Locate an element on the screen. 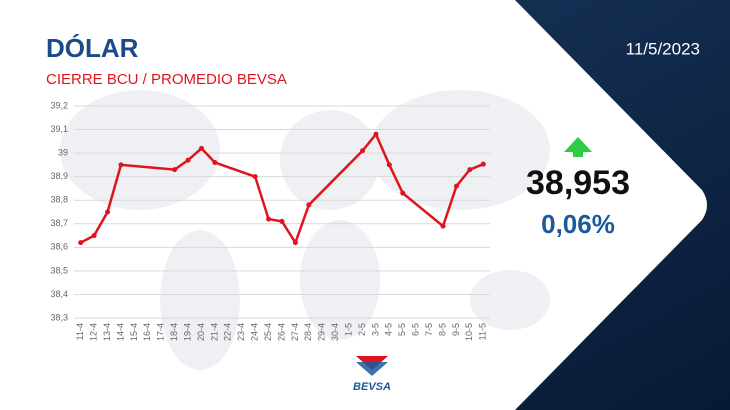  x-tick-label: 7-5 is located at coordinates (429, 329).